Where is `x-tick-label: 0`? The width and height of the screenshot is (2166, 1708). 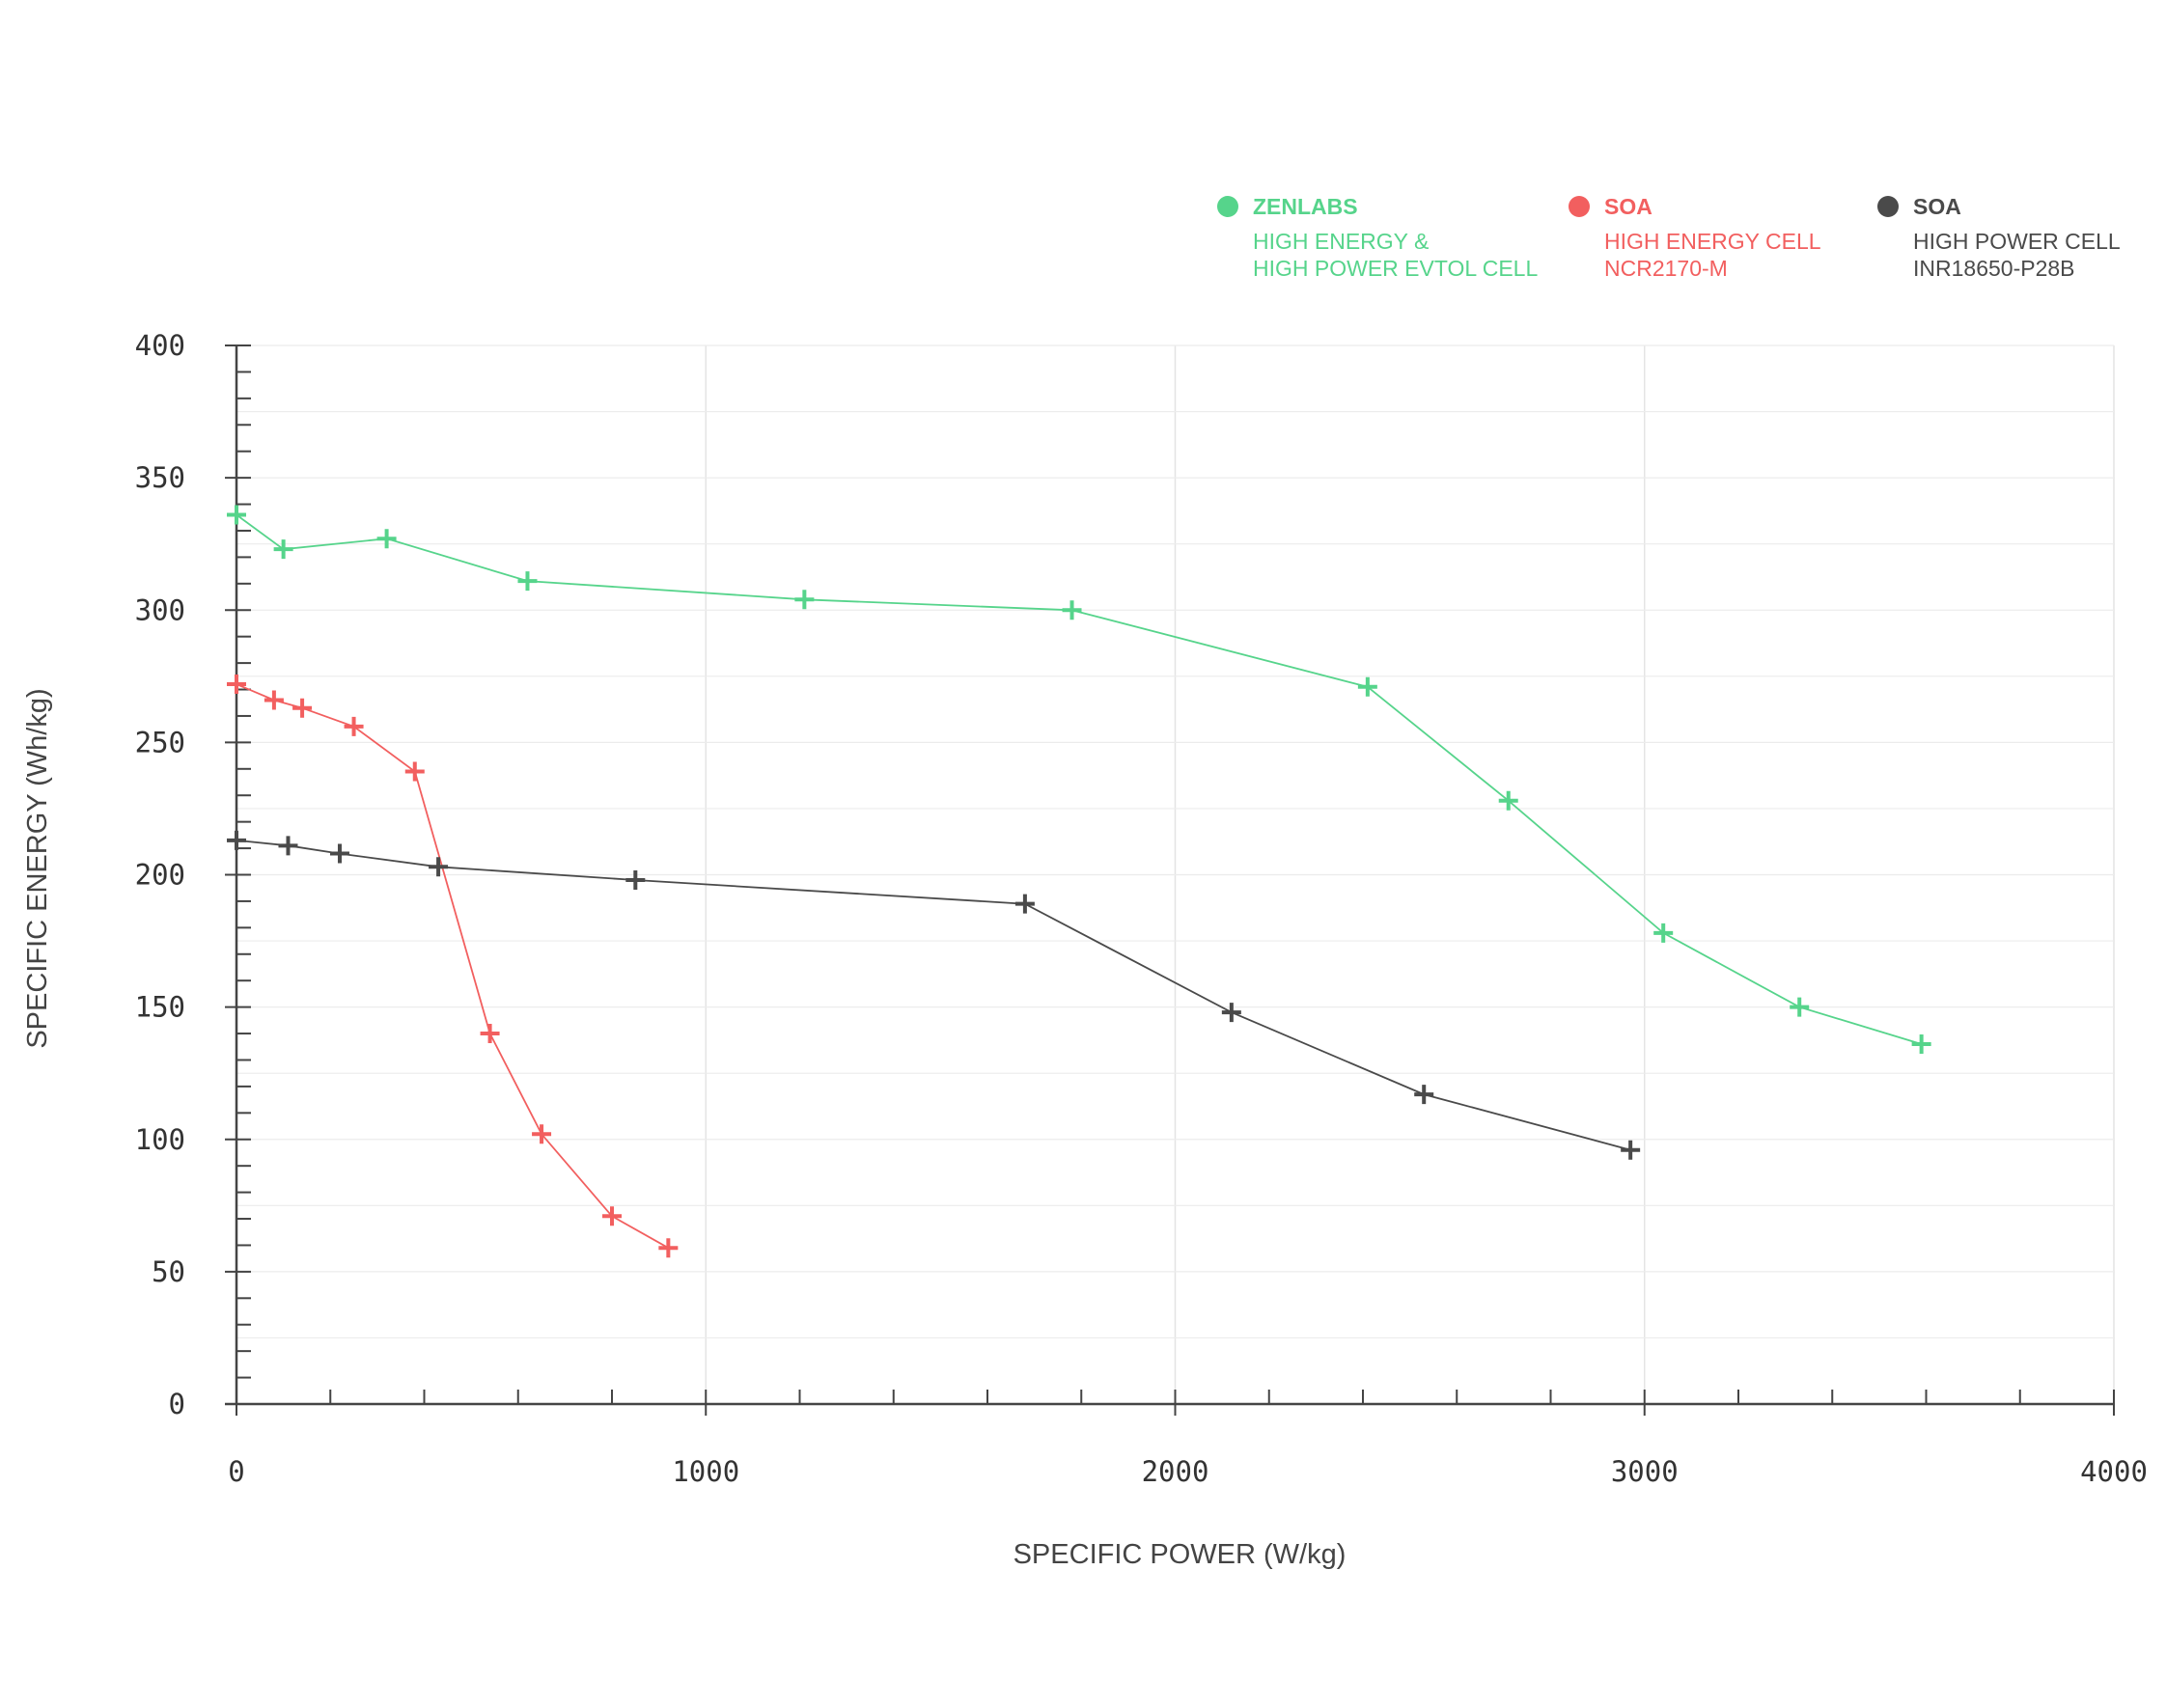
x-tick-label: 0 is located at coordinates (236, 1471).